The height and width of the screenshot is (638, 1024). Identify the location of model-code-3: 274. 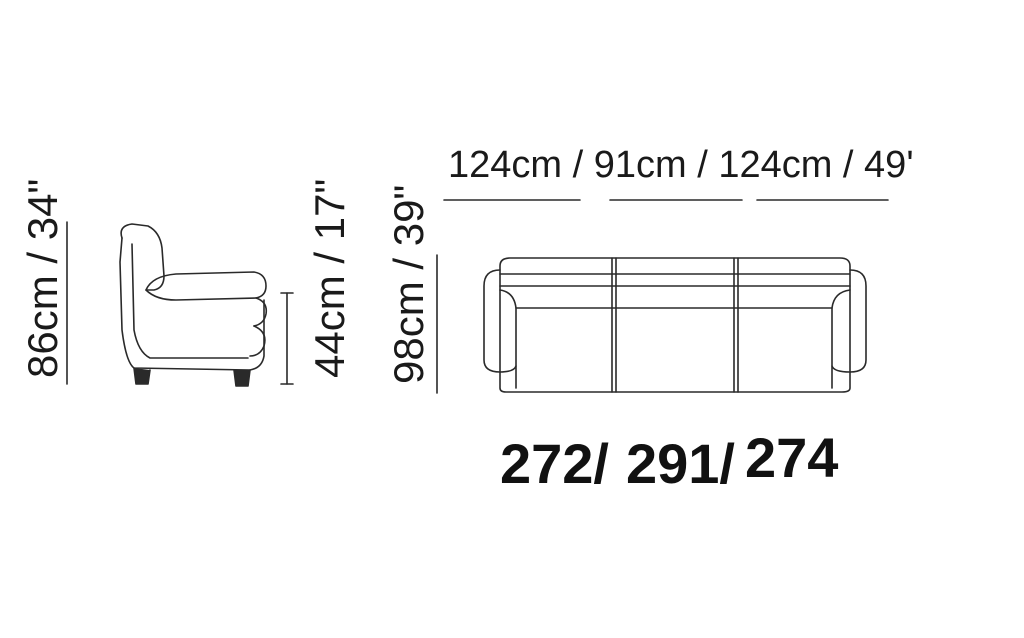
(792, 457).